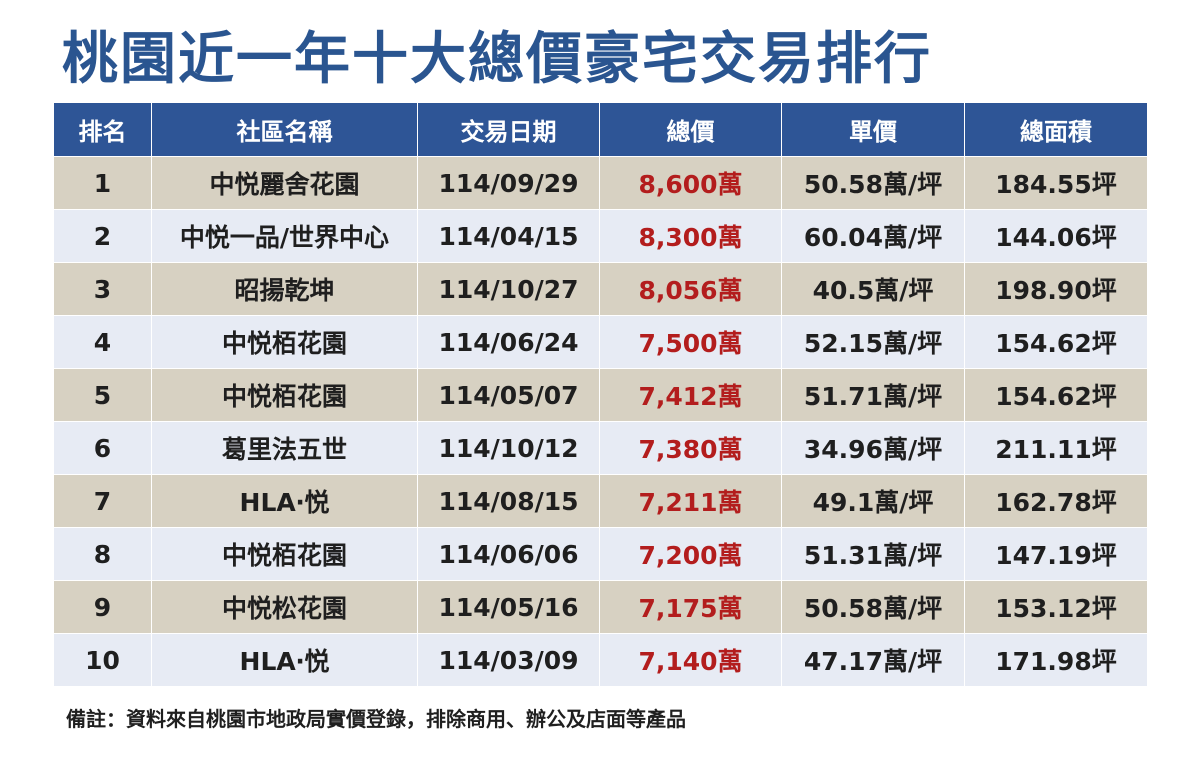  I want to click on table-header: 排名 社區名稱 交易日期 總價 單價 總面積, so click(600, 129).